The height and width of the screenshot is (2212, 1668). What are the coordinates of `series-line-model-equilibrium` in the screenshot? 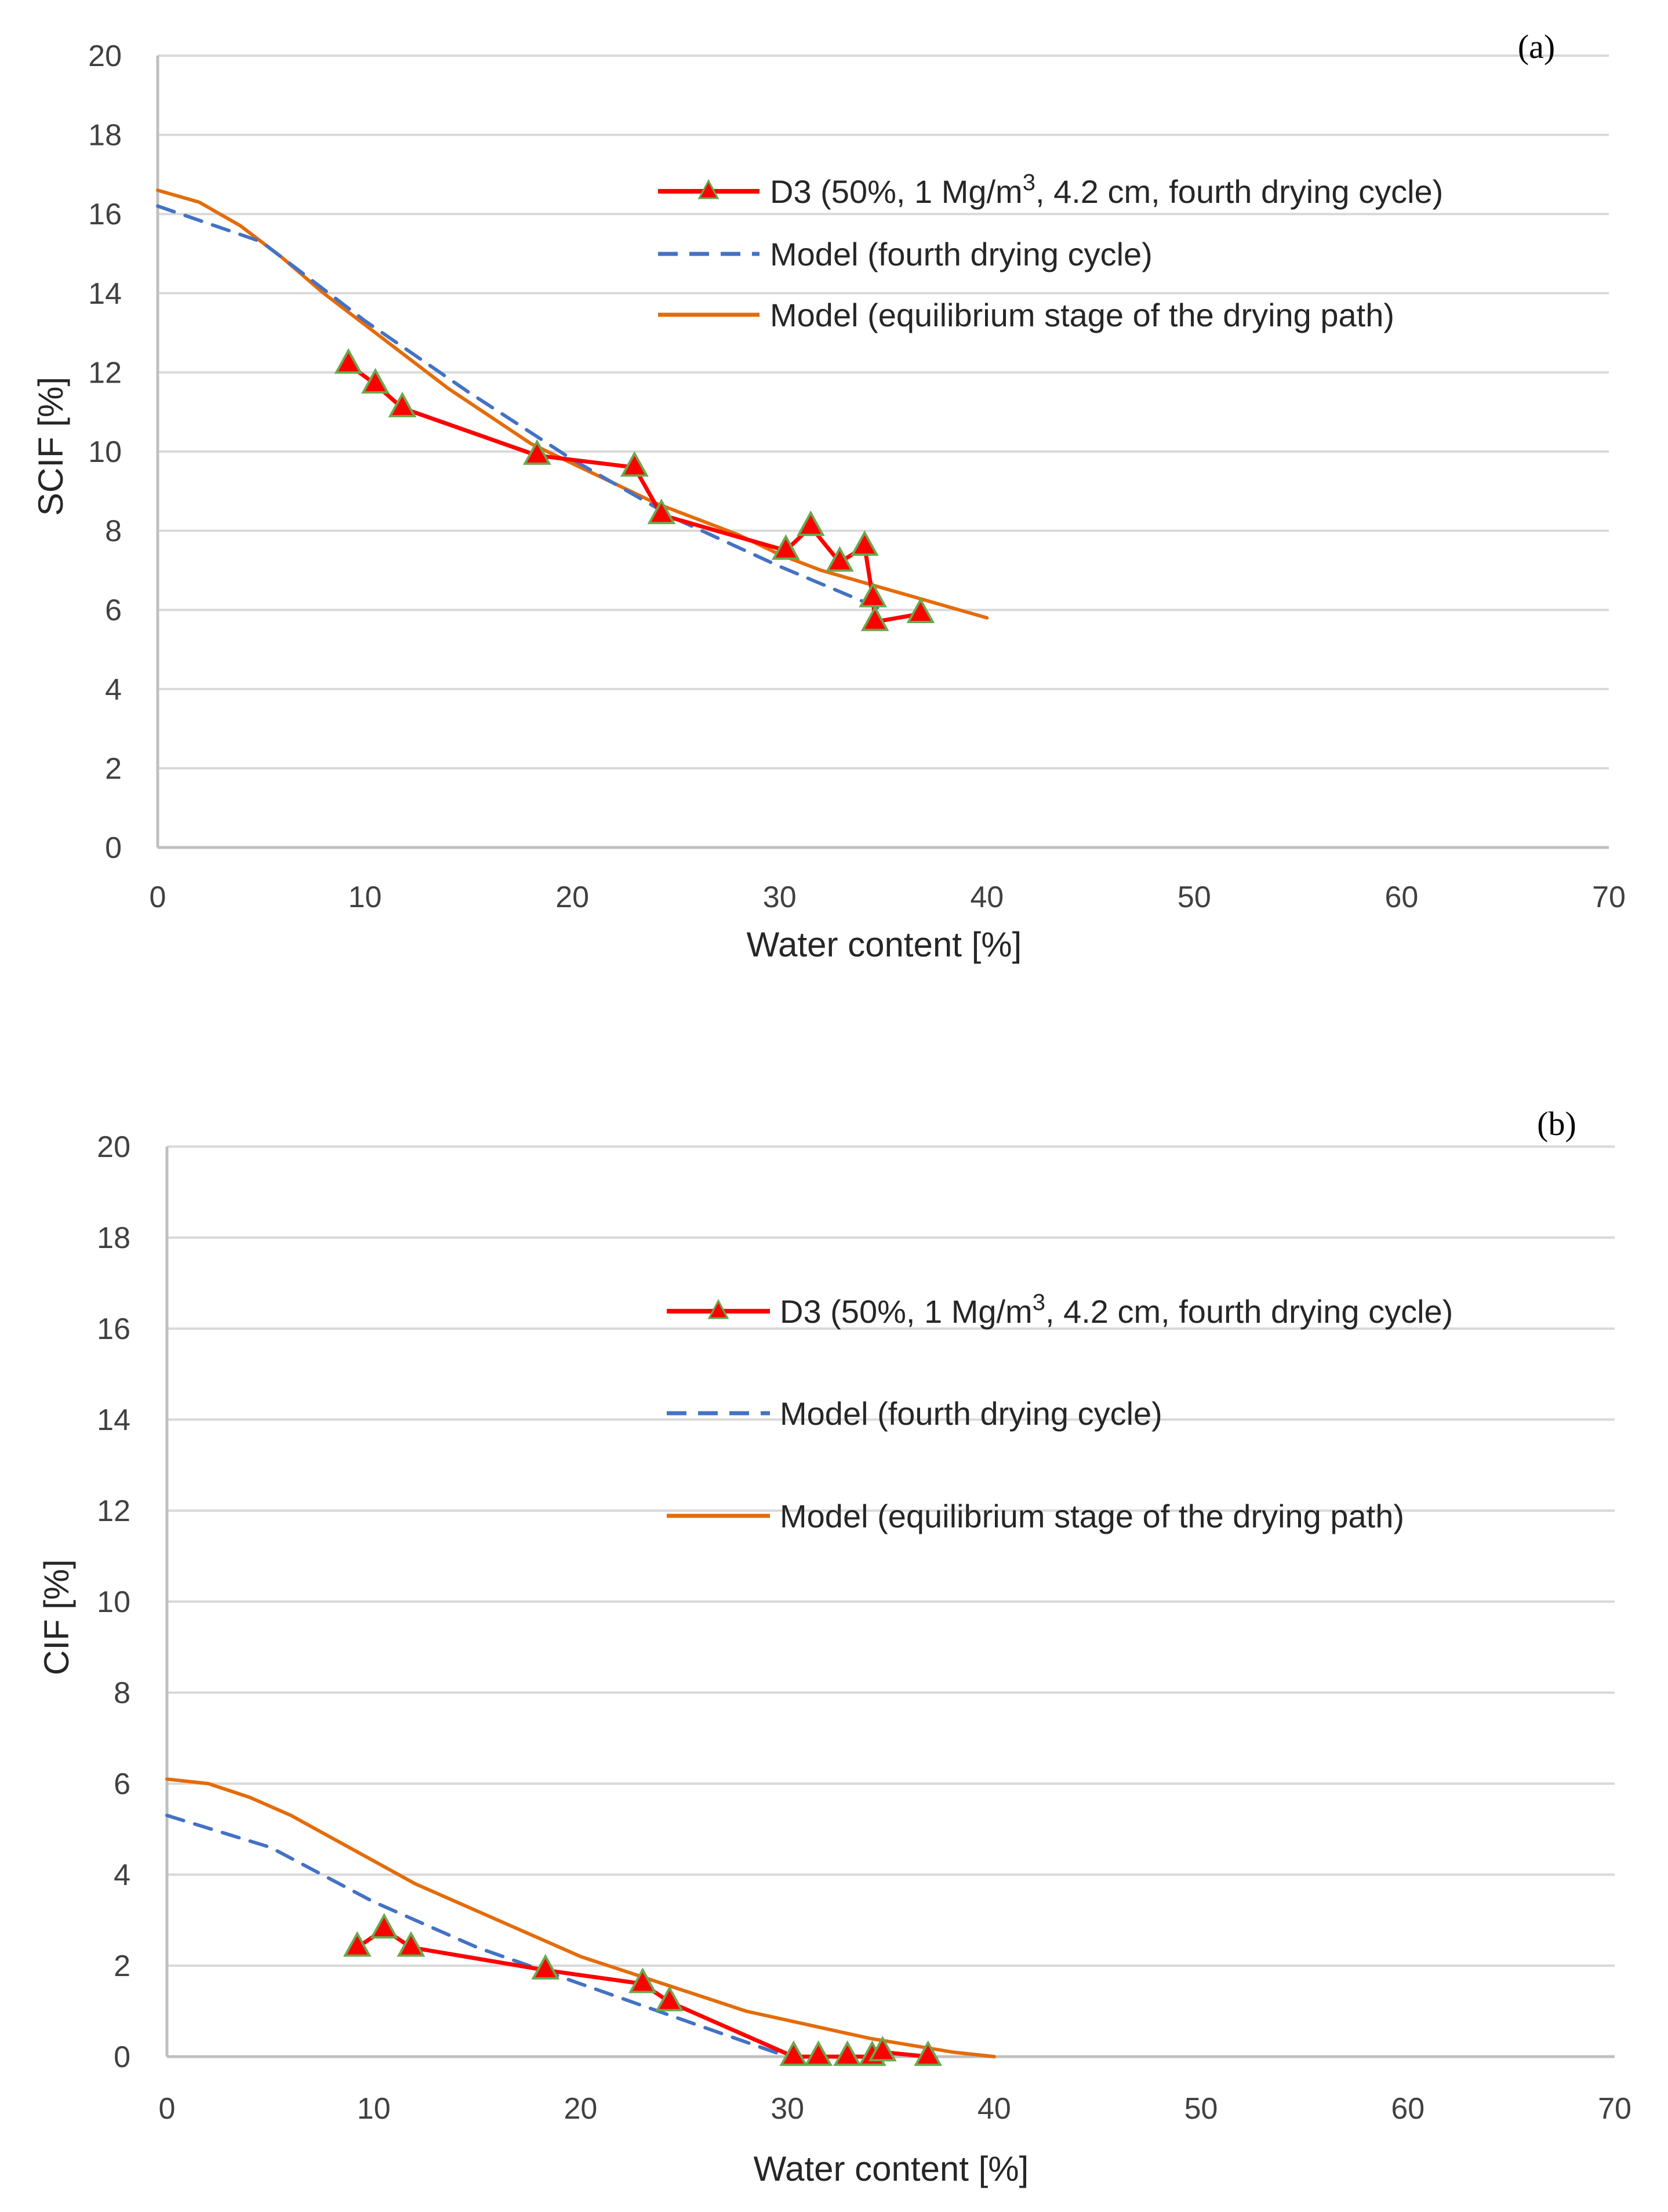 It's located at (580, 1917).